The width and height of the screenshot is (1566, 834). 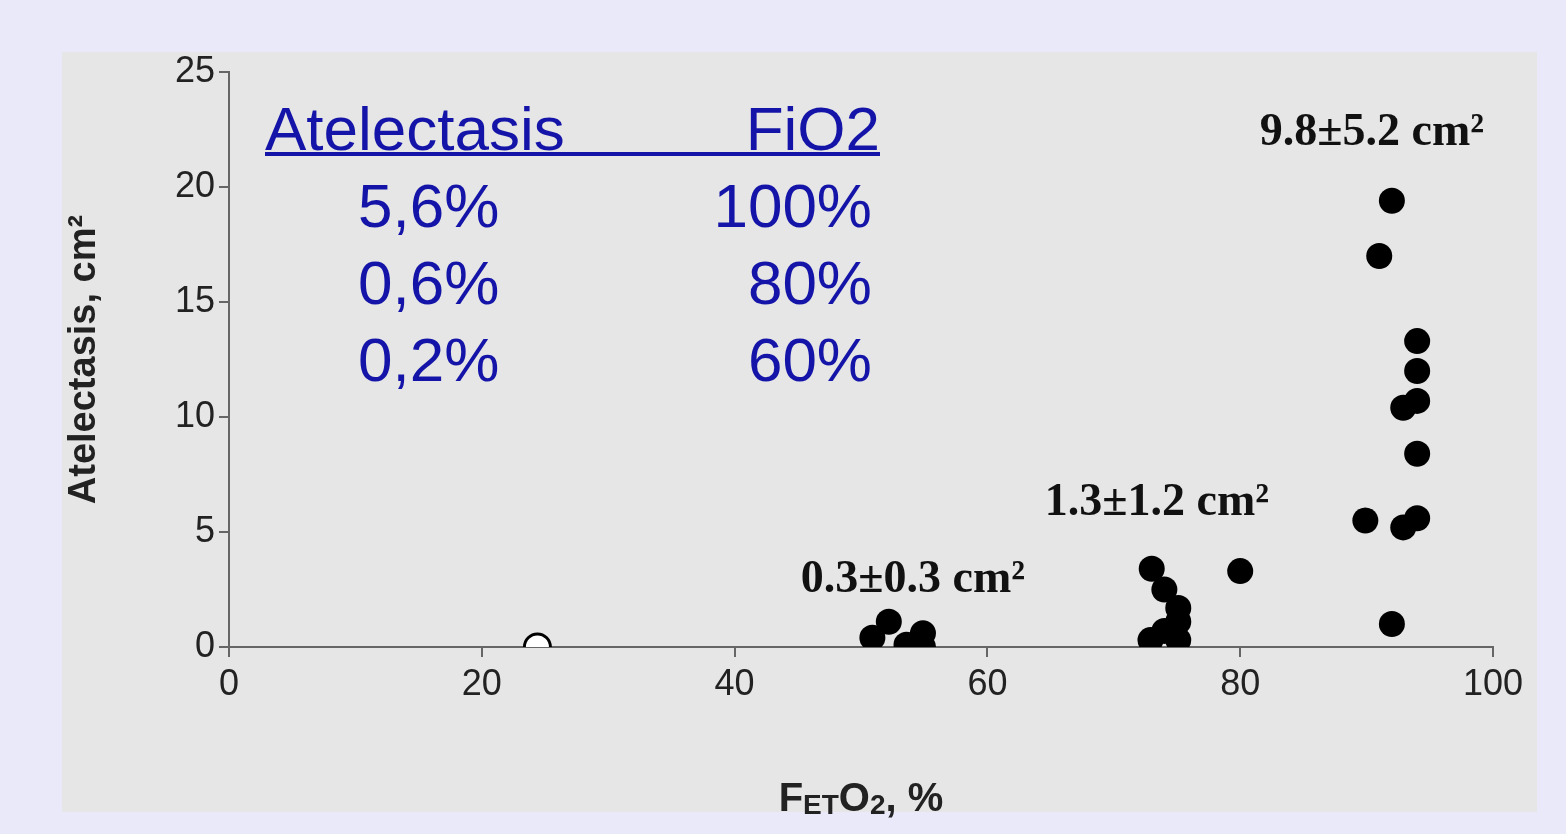 What do you see at coordinates (204, 529) in the screenshot?
I see `y-tick-label: 5` at bounding box center [204, 529].